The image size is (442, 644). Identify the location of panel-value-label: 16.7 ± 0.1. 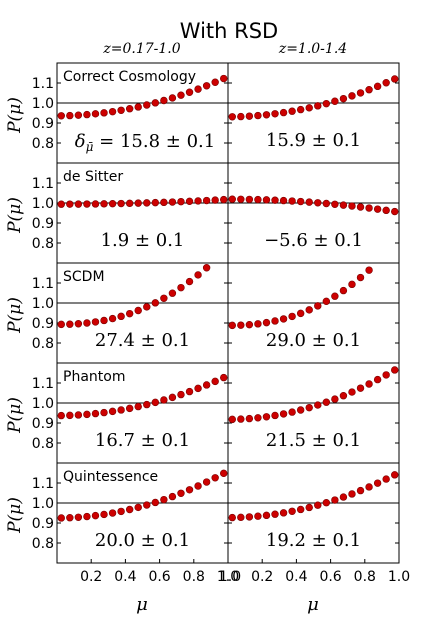
(142, 440).